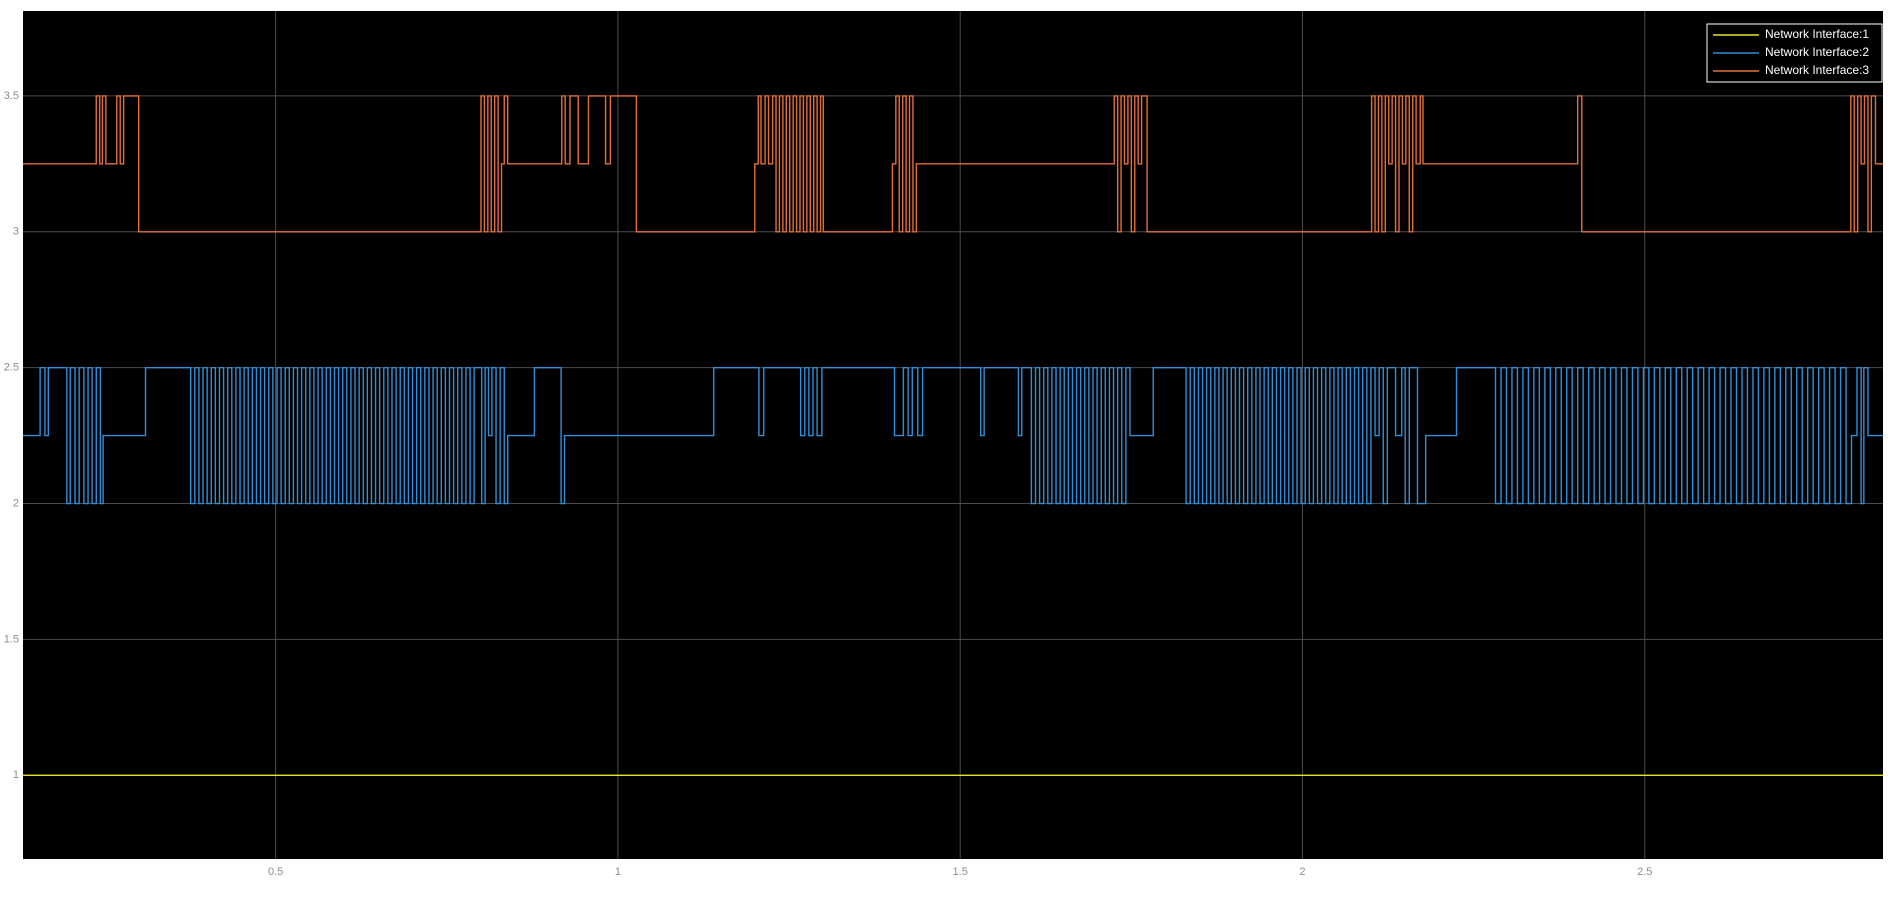  I want to click on x-tick-label: 1, so click(618, 872).